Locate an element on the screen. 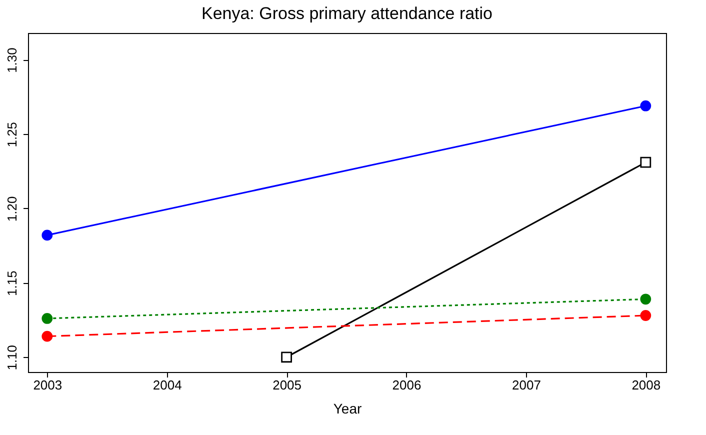 The width and height of the screenshot is (706, 435). y-tick-label: 1.20 is located at coordinates (12, 209).